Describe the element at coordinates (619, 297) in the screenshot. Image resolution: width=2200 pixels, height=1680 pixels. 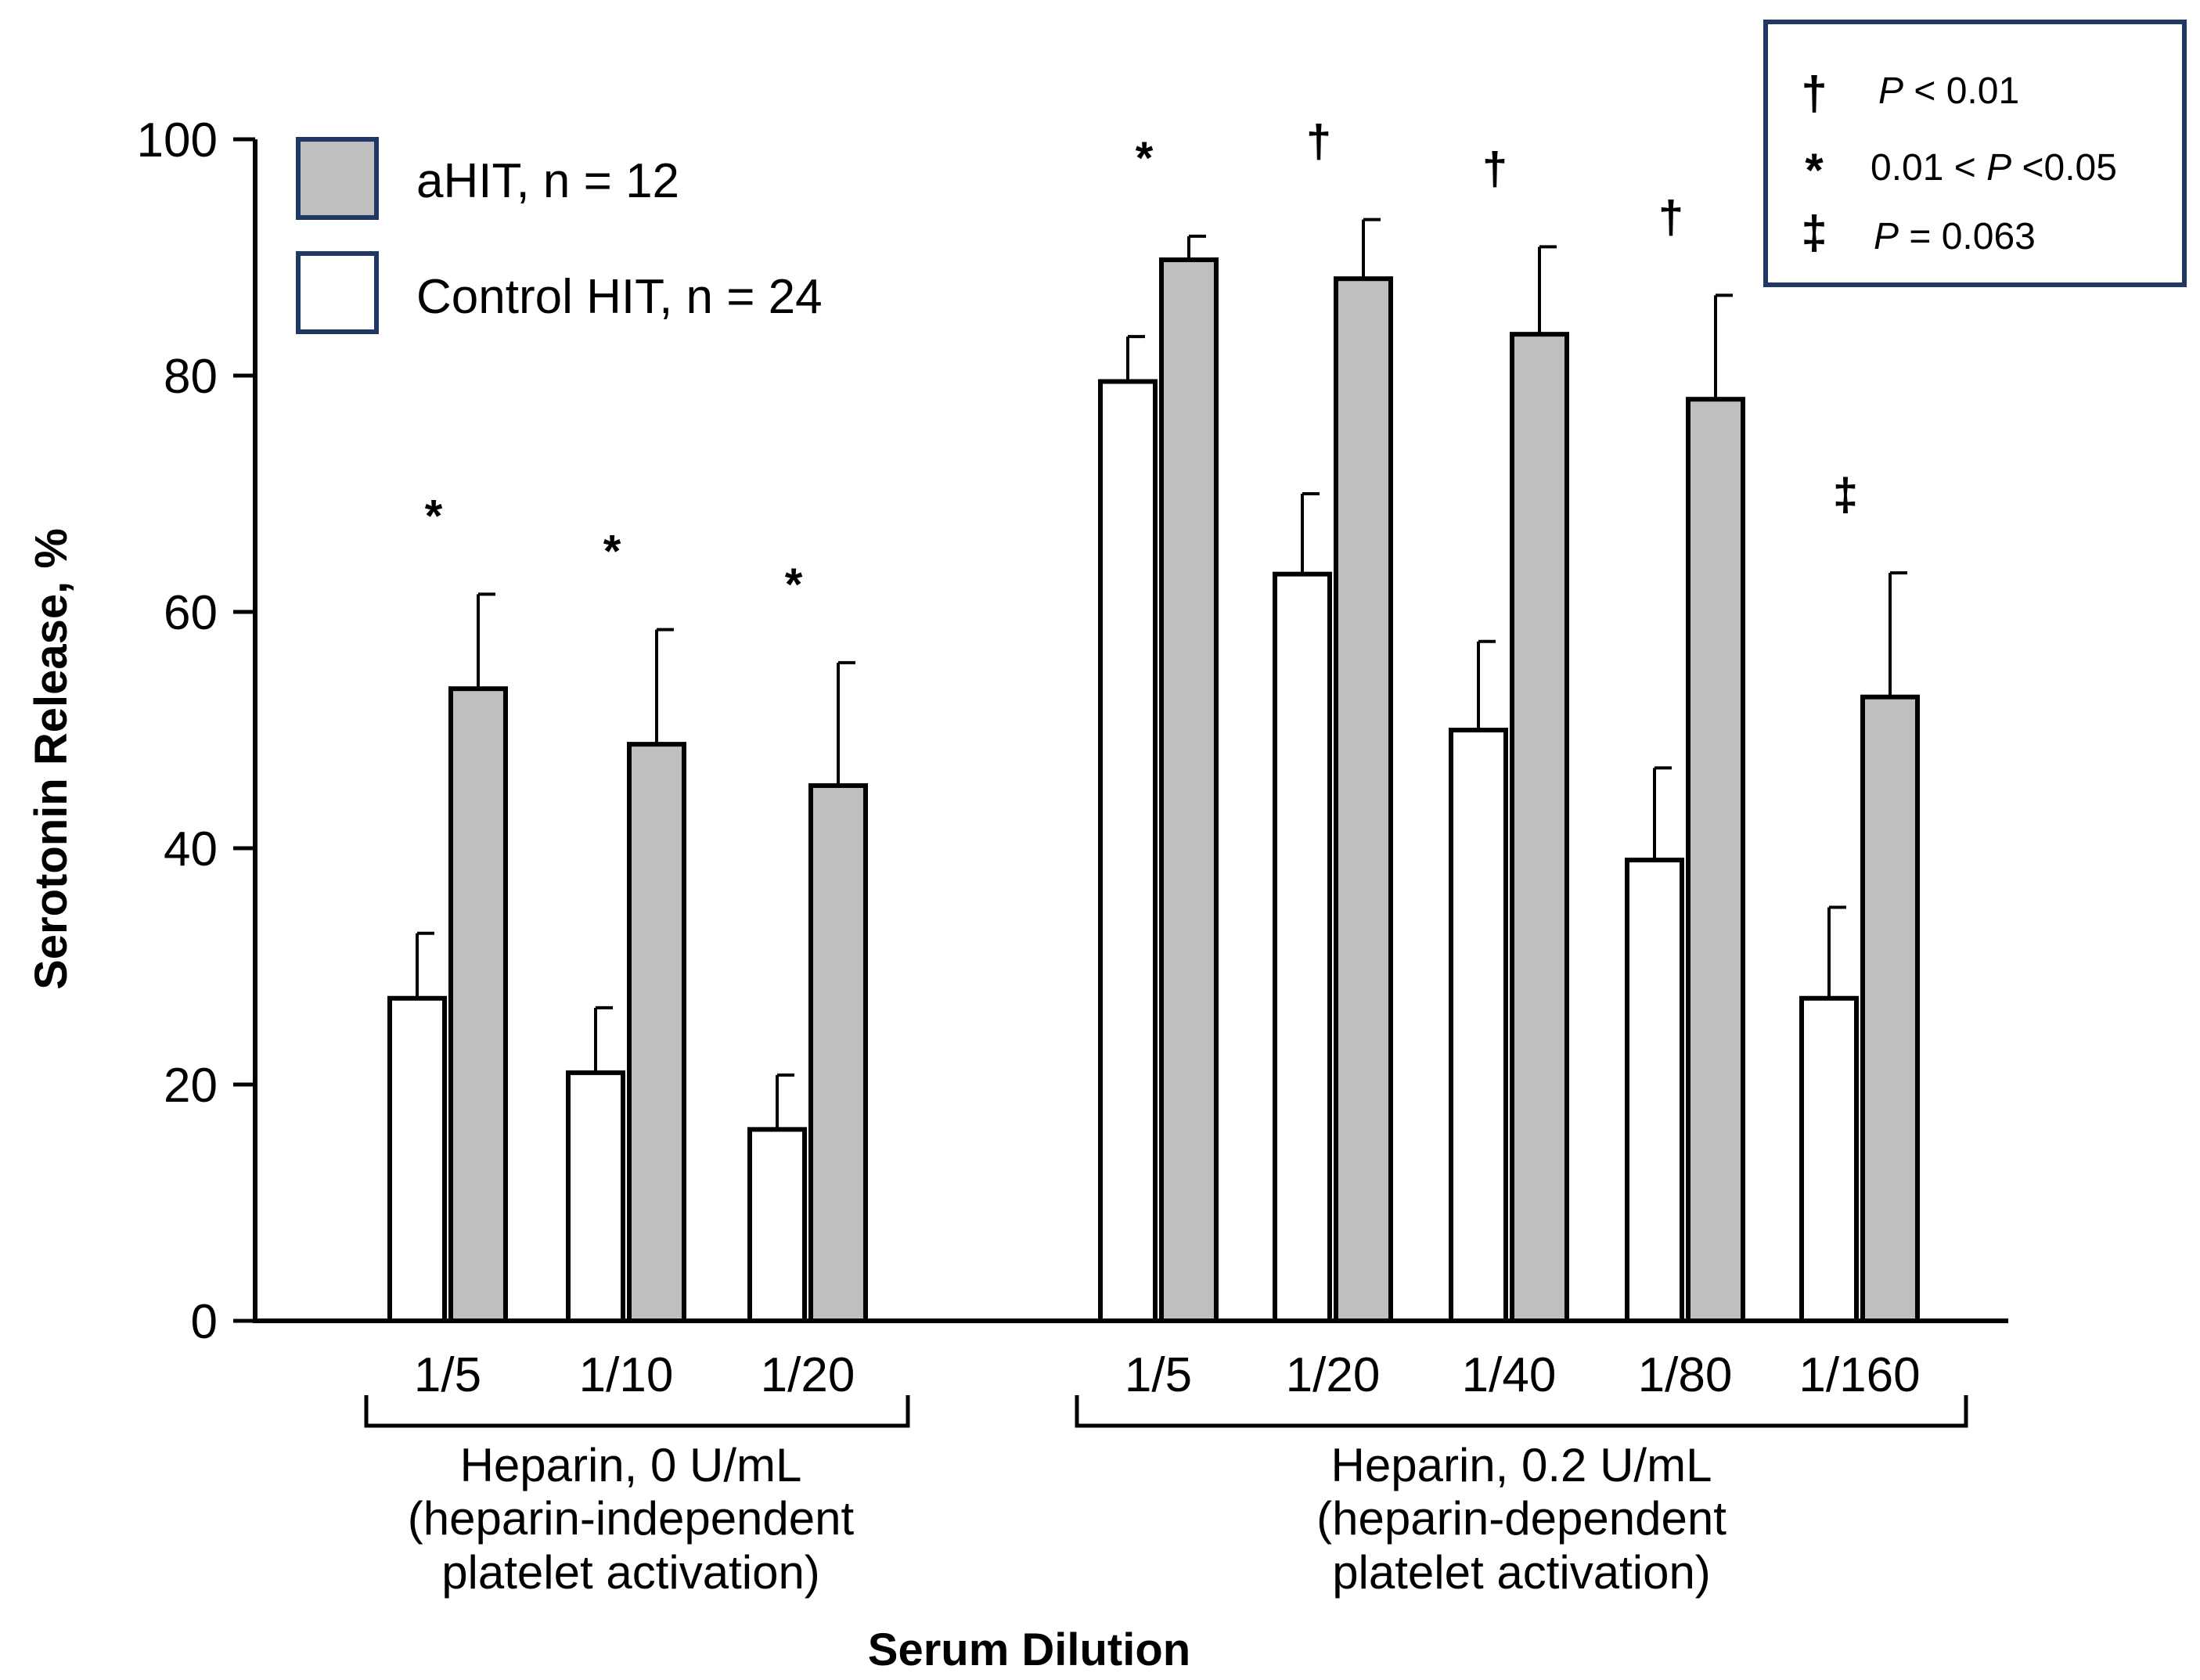
I see `legend-label-control: Control HIT, n = 24` at that location.